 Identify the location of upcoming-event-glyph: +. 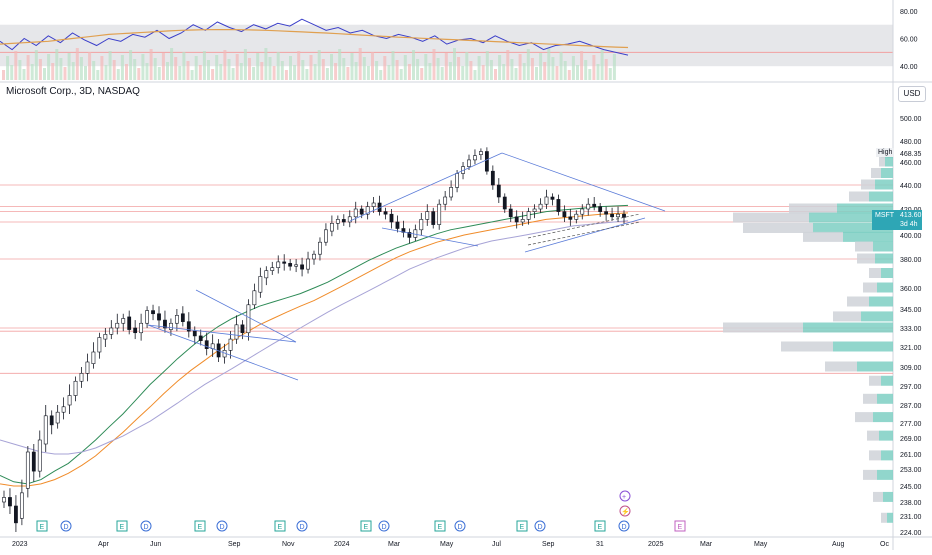
(624, 497).